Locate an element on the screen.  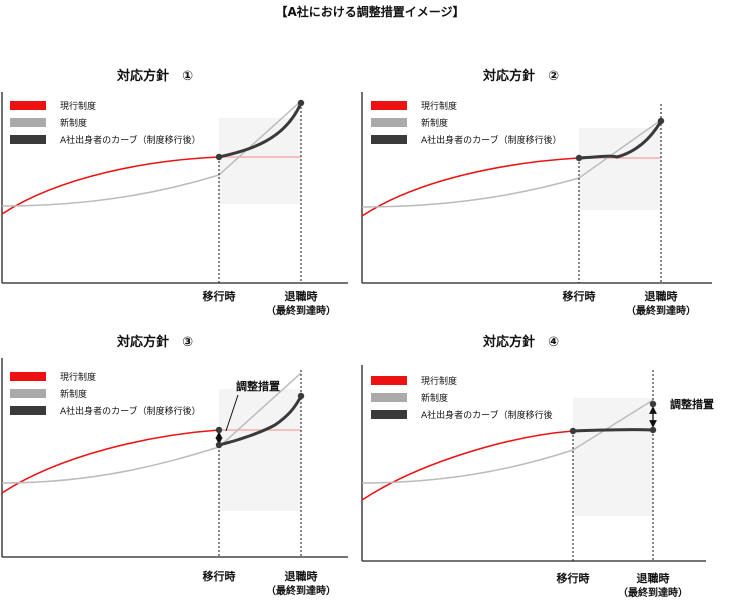
panel-1-transition-point is located at coordinates (219, 157).